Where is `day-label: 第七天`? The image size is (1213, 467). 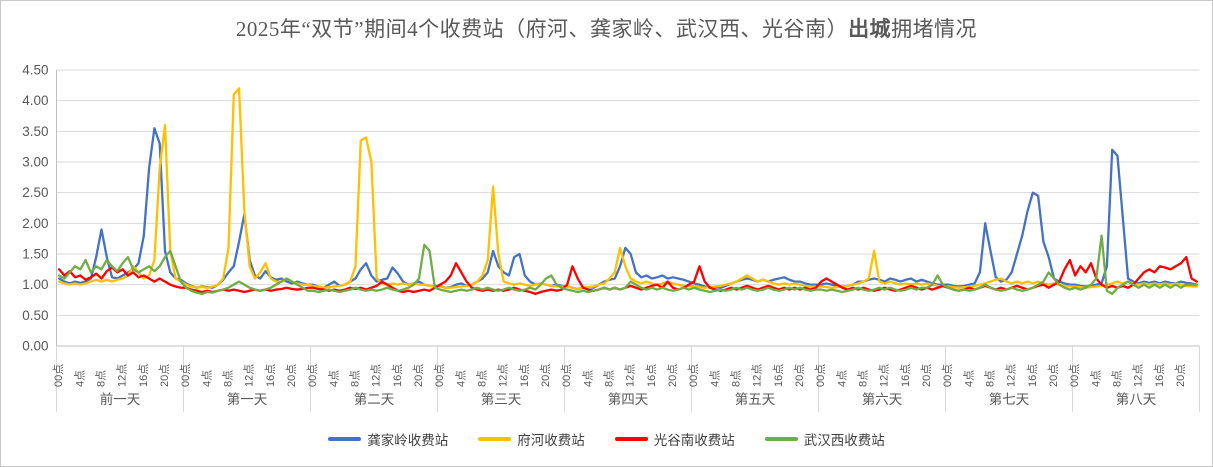
day-label: 第七天 is located at coordinates (1009, 399).